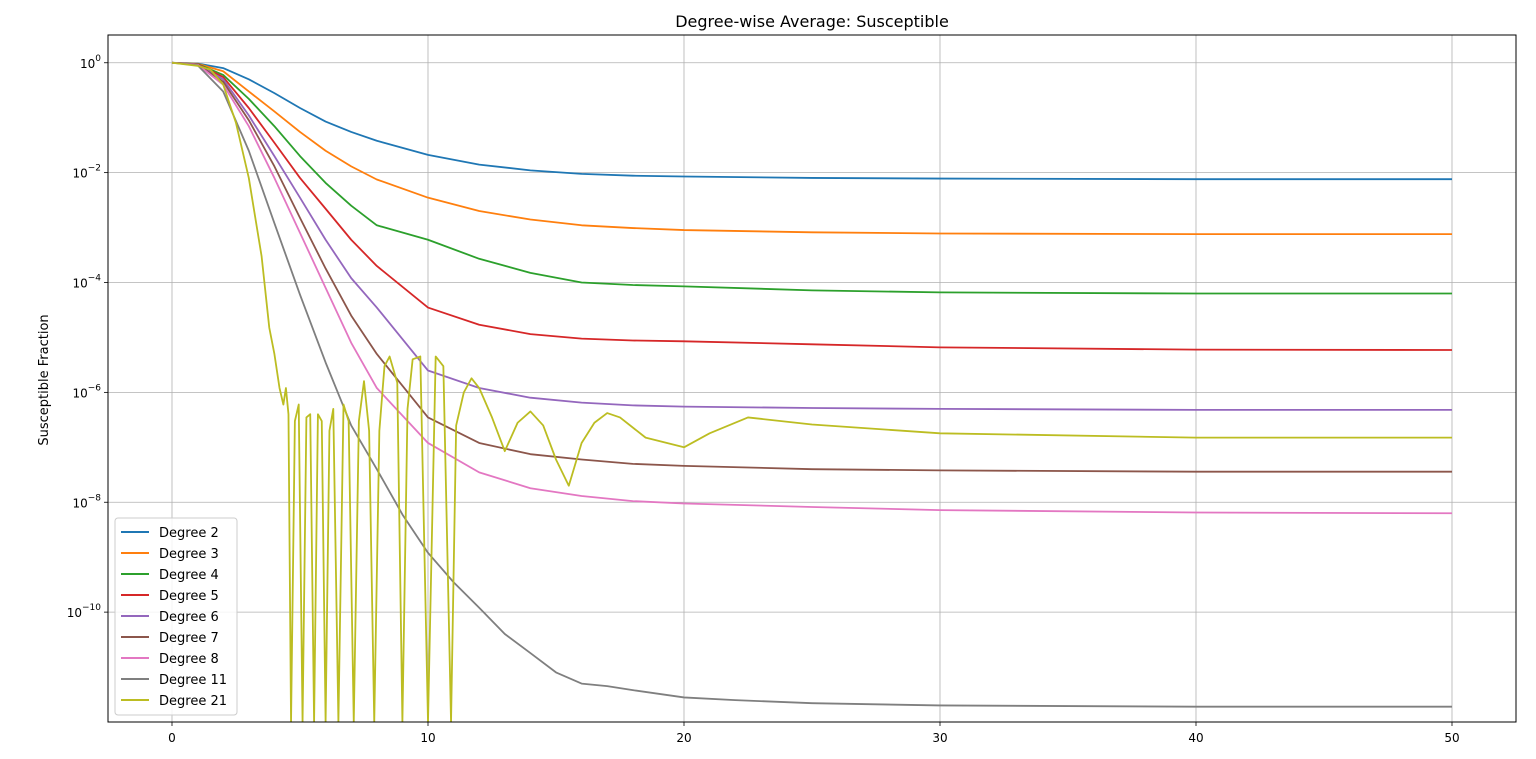 The height and width of the screenshot is (759, 1536). What do you see at coordinates (683, 738) in the screenshot?
I see `x-tick-label: 20` at bounding box center [683, 738].